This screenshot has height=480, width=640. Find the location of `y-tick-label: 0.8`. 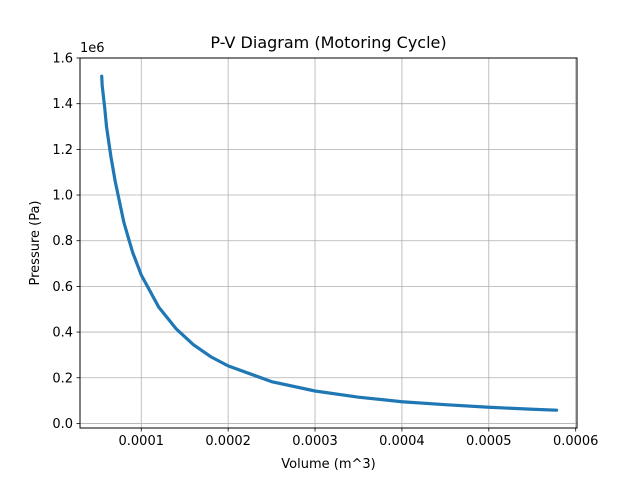

y-tick-label: 0.8 is located at coordinates (62, 241).